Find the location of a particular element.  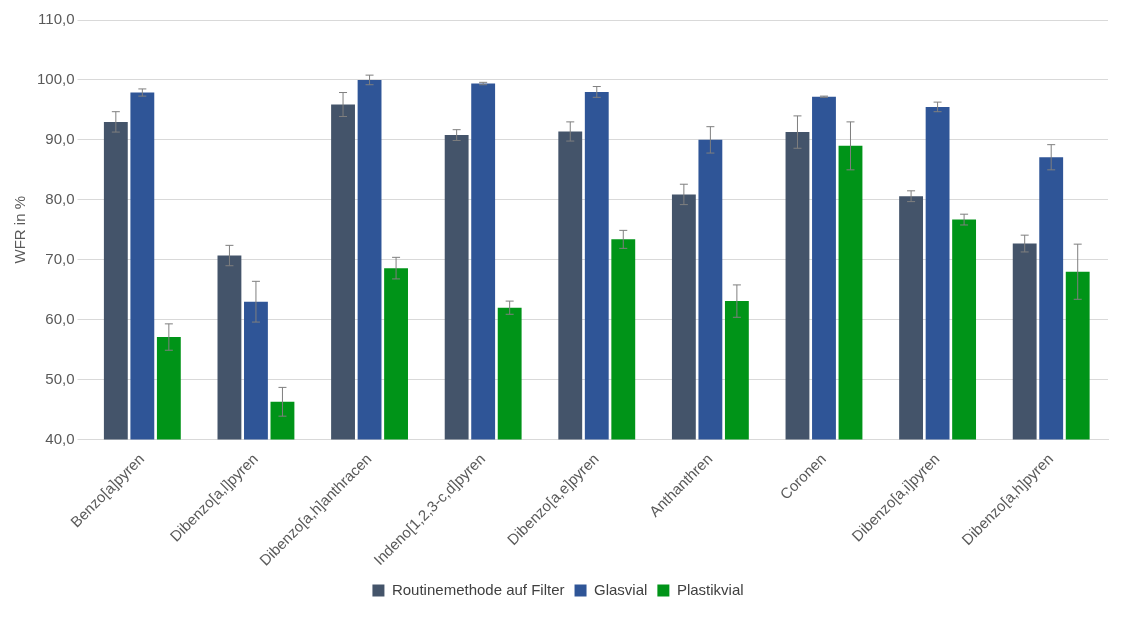

y-tick-label: 40,0 is located at coordinates (60, 438).